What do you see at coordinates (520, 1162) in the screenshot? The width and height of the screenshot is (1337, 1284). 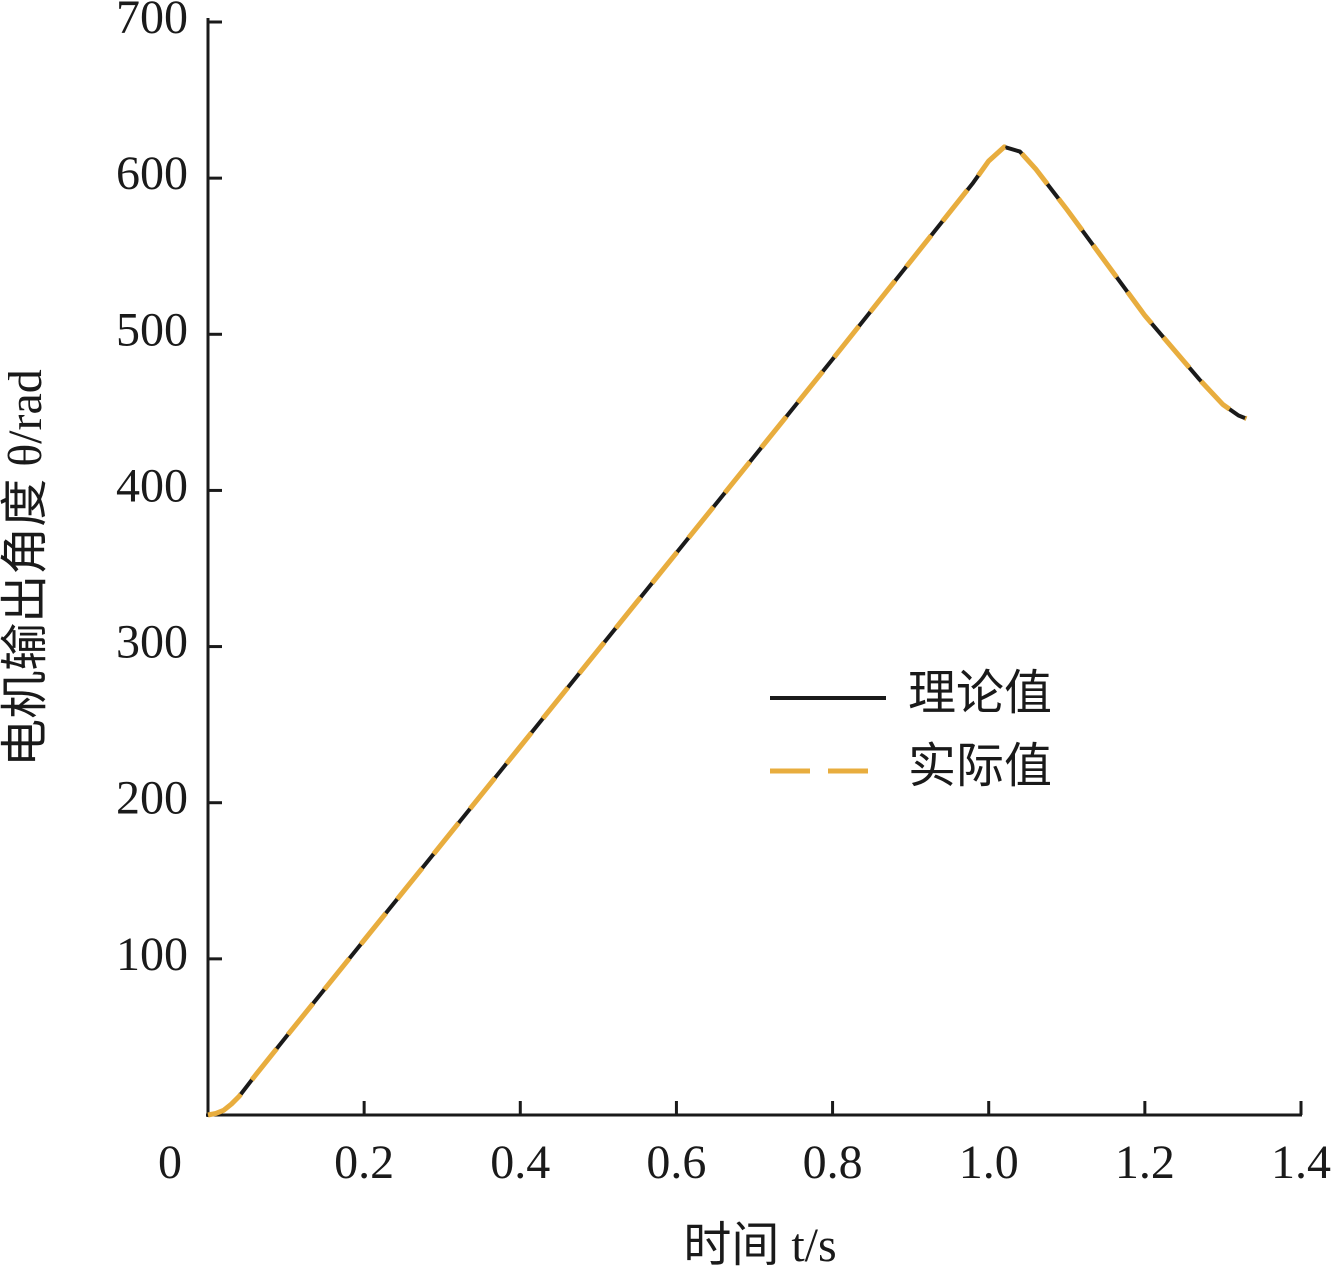 I see `x-tick-label: 0.4` at bounding box center [520, 1162].